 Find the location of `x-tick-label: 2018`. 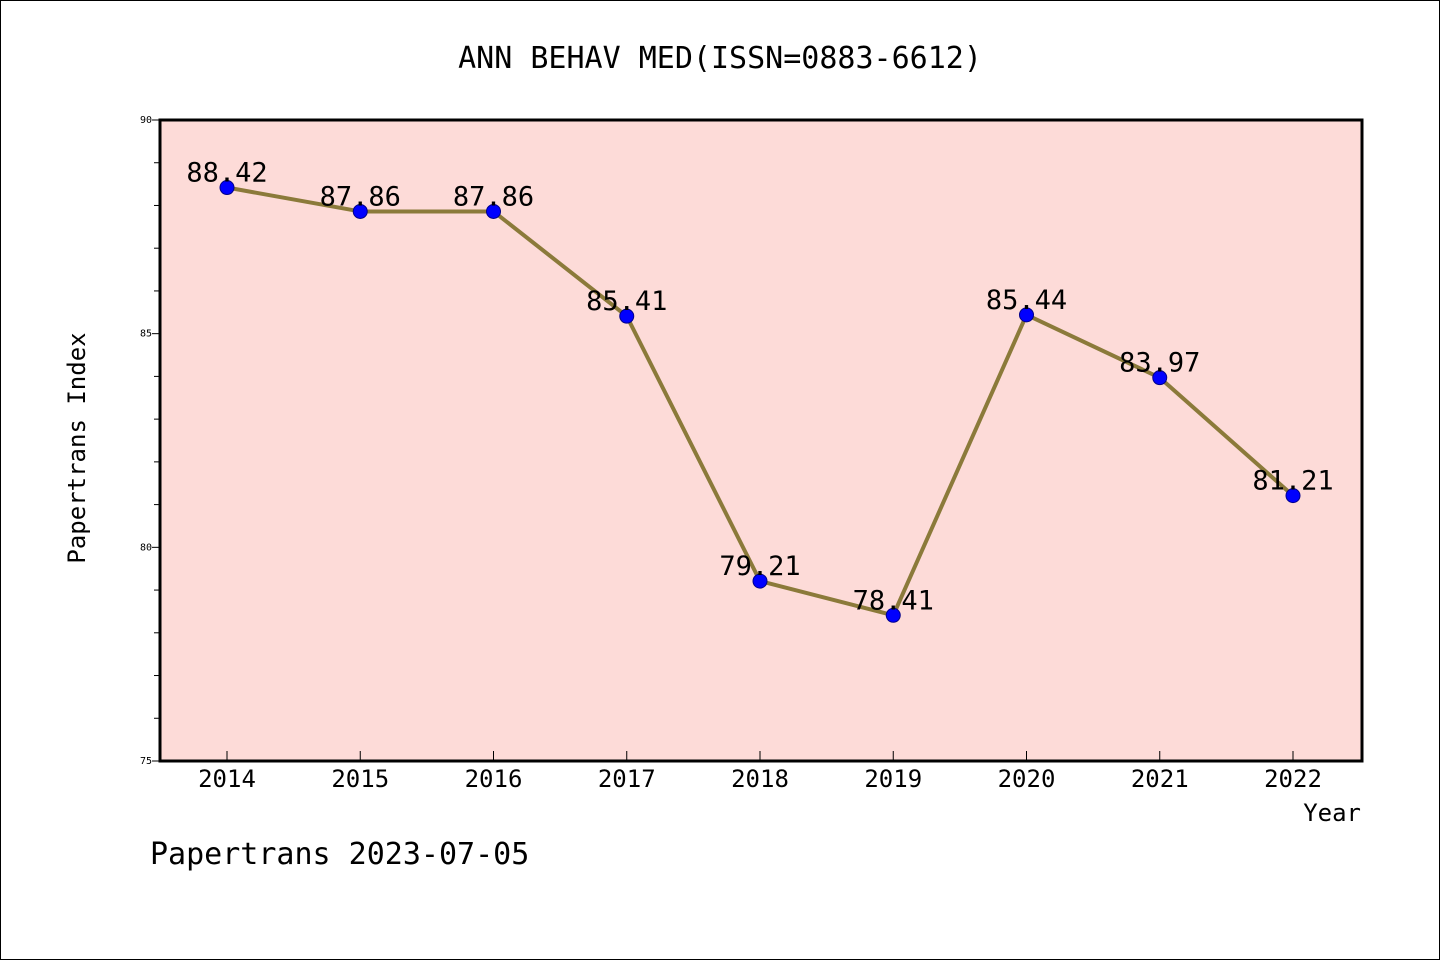

x-tick-label: 2018 is located at coordinates (760, 779).